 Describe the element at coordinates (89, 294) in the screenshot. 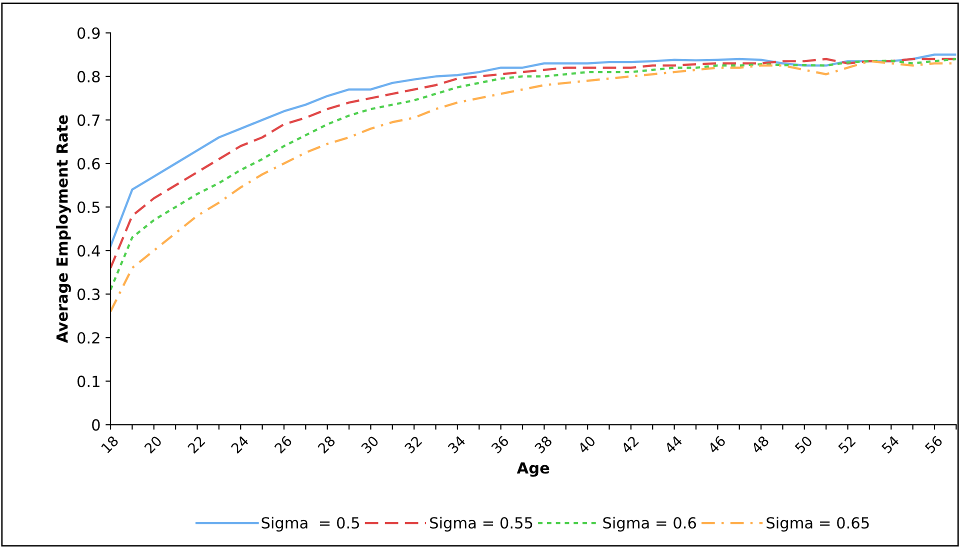

I see `y-tick-label: 0.3` at that location.